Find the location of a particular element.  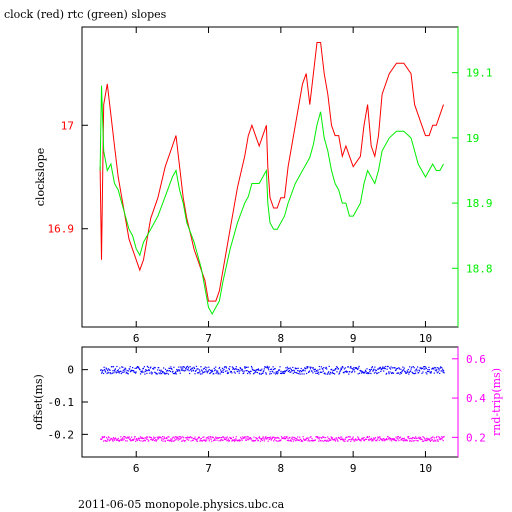

footer-text: 2011-06-05 monopole.physics.ubc.ca is located at coordinates (181, 504).